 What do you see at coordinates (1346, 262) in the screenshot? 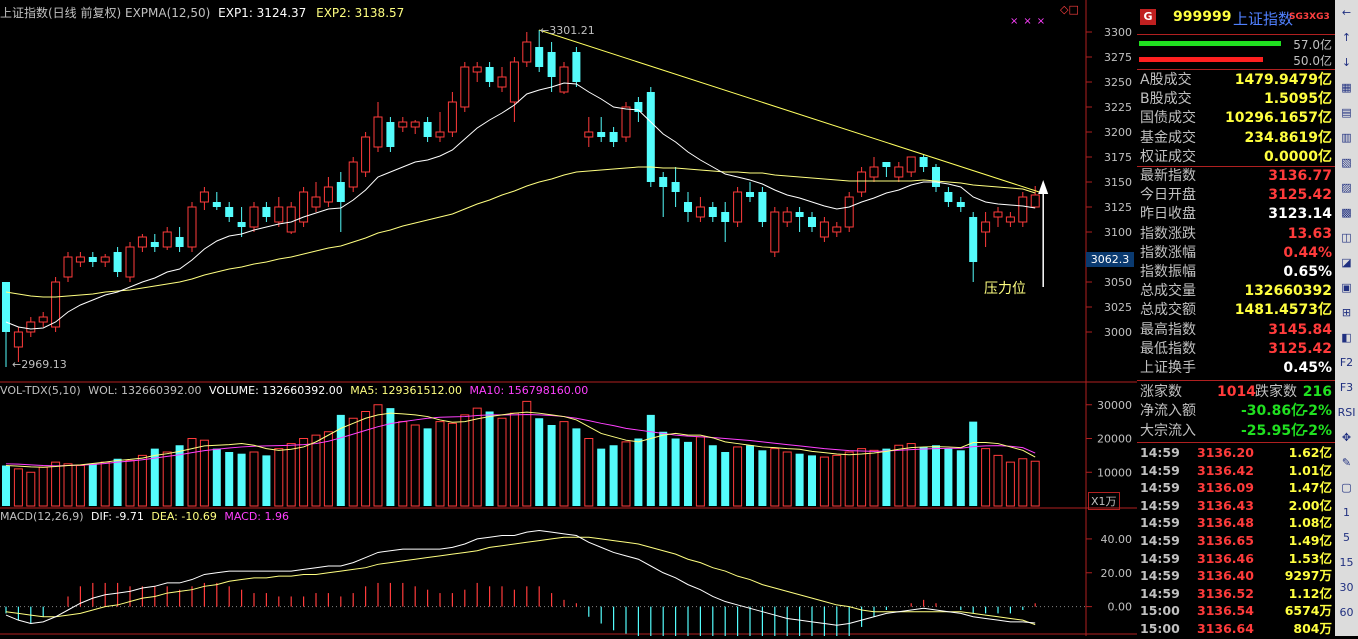
I see `toolbar-button: ◪` at bounding box center [1346, 262].